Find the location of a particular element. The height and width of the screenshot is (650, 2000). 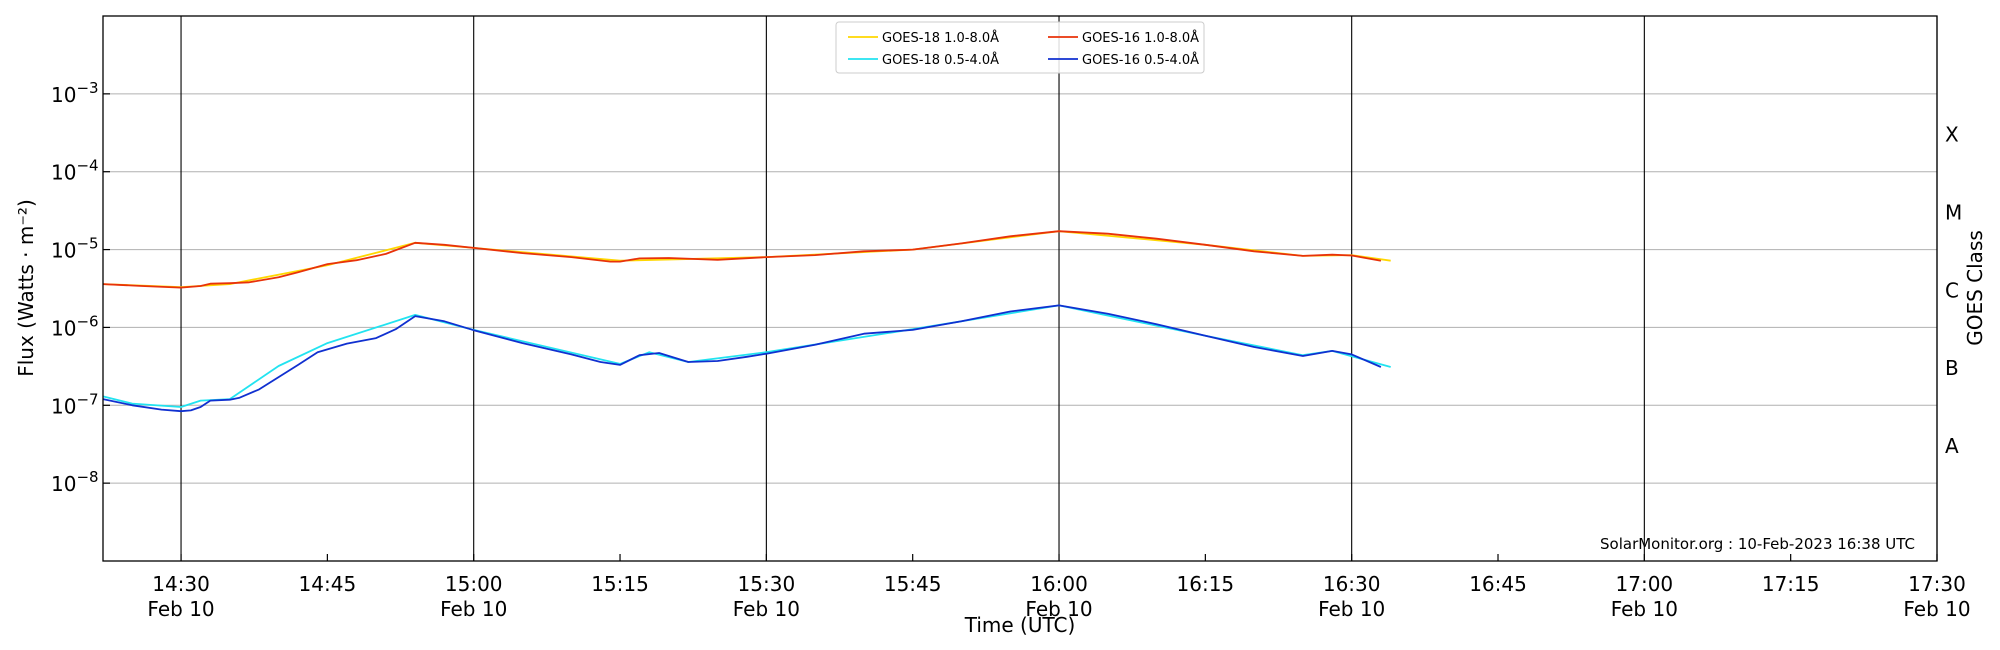

x-tick-label: 15:30 is located at coordinates (767, 584).